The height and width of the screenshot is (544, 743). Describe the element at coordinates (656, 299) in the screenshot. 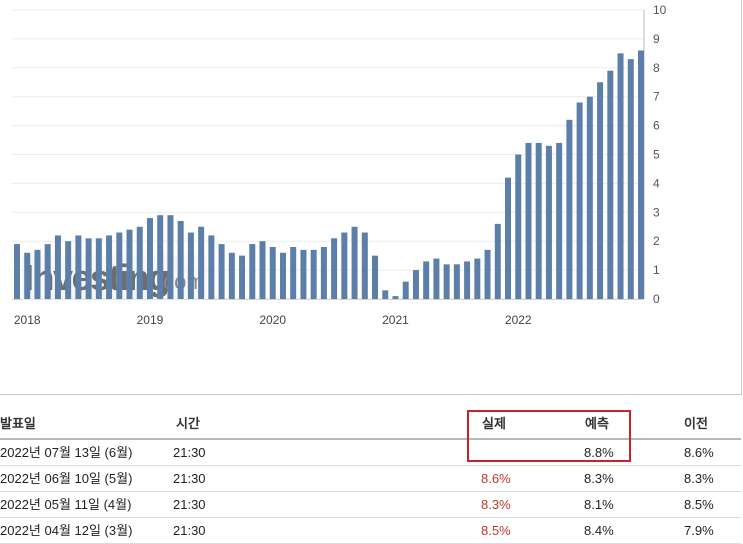

I see `y-tick-label: 0` at that location.